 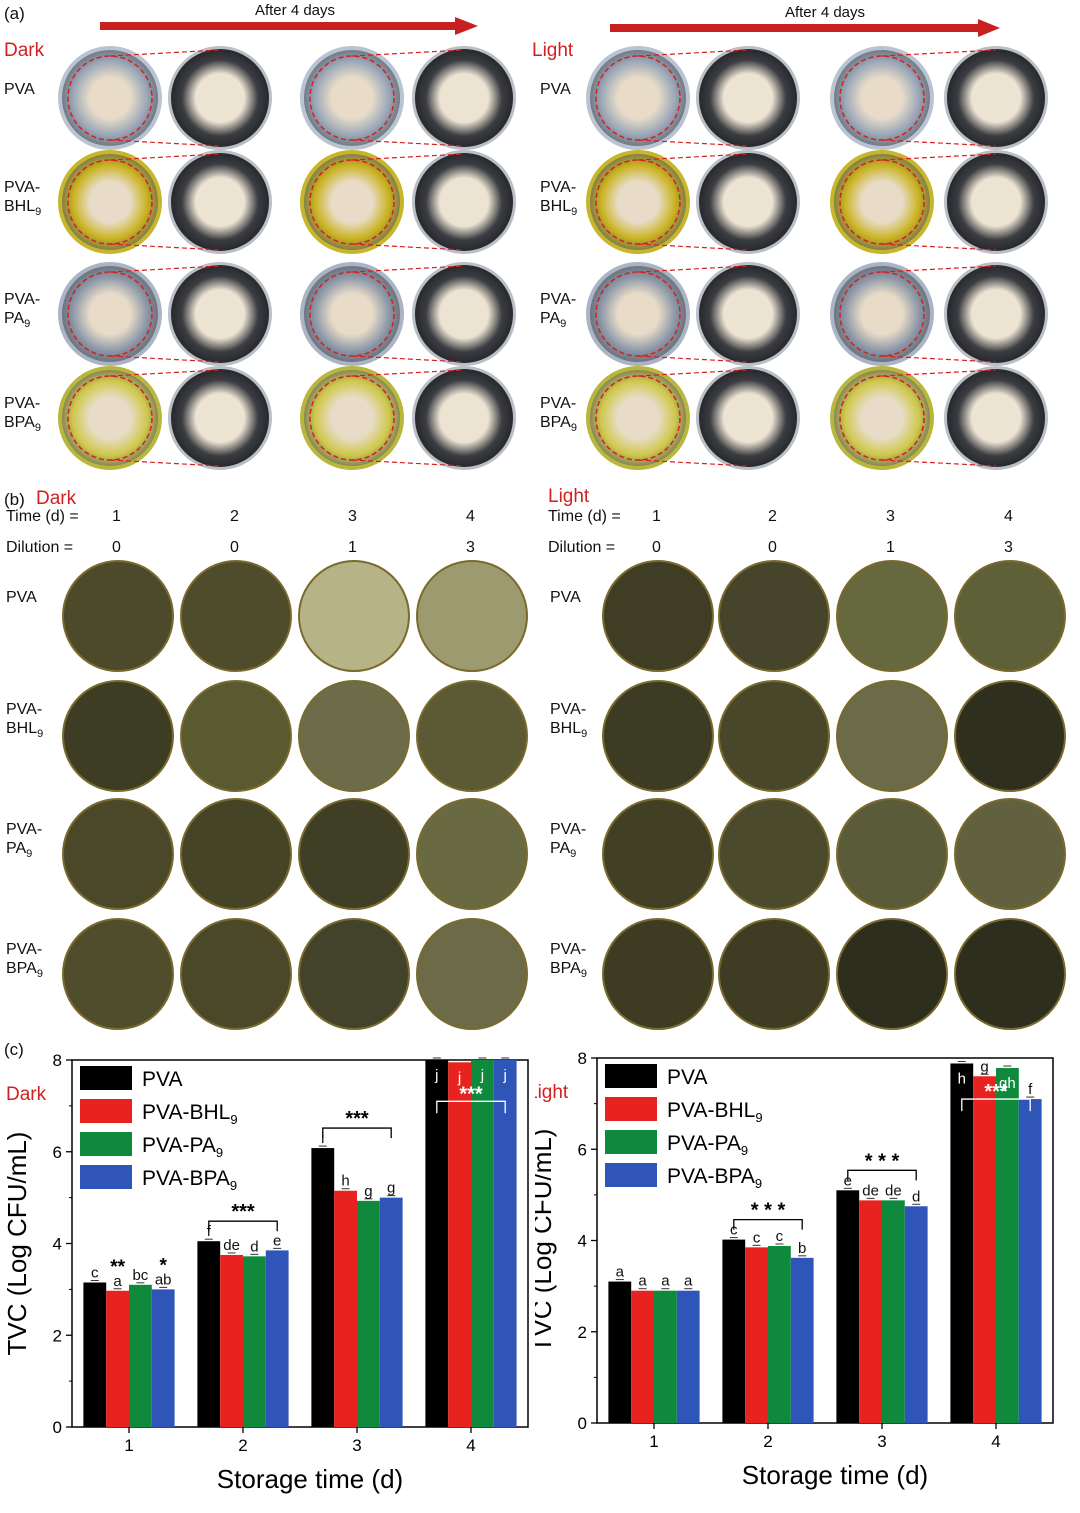 I want to click on after-days-label-light: After 4 days, so click(x=825, y=12).